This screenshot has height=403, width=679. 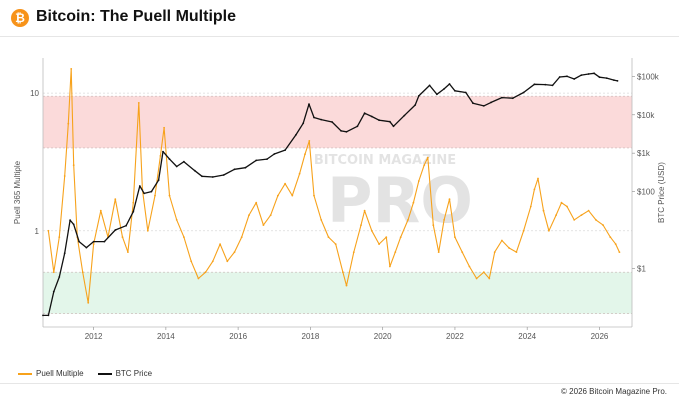 I want to click on x-tick-label-2026: 2026, so click(x=600, y=336).